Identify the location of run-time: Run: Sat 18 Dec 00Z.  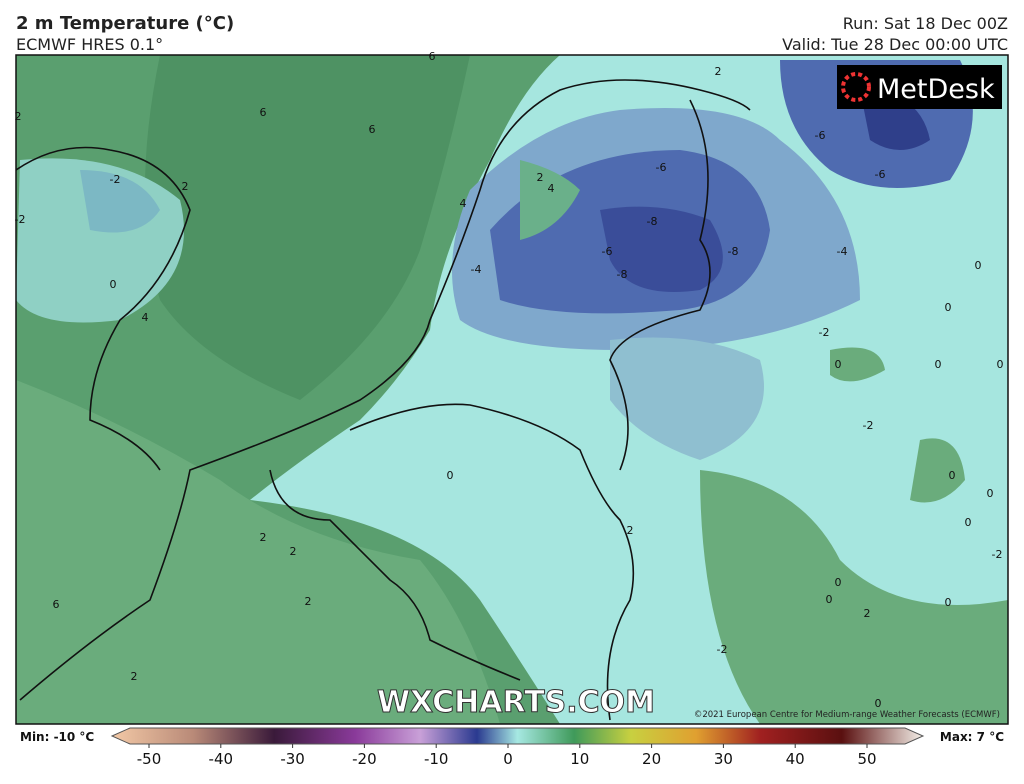
(925, 23).